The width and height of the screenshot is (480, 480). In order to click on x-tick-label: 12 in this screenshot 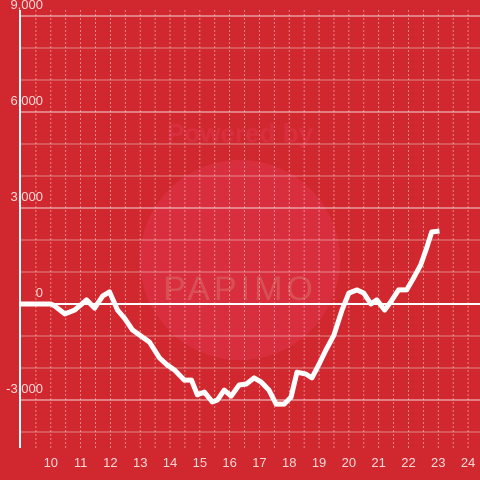, I will do `click(110, 462)`.